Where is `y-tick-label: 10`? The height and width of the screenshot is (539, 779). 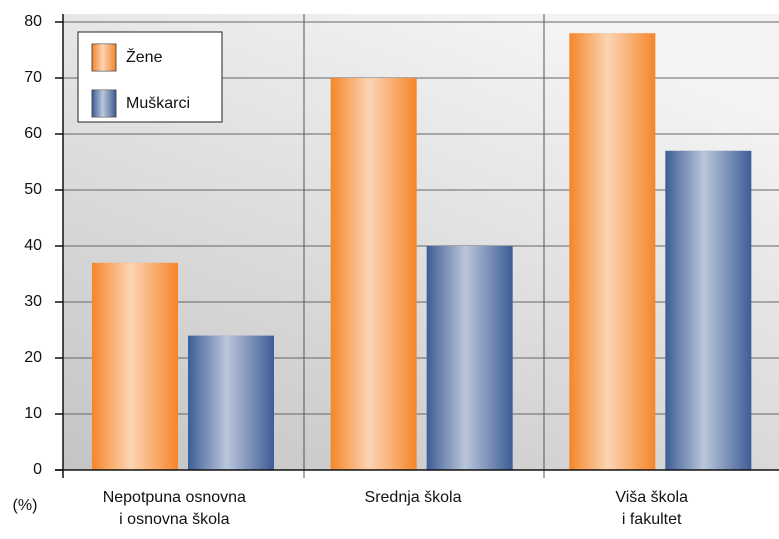 y-tick-label: 10 is located at coordinates (33, 413).